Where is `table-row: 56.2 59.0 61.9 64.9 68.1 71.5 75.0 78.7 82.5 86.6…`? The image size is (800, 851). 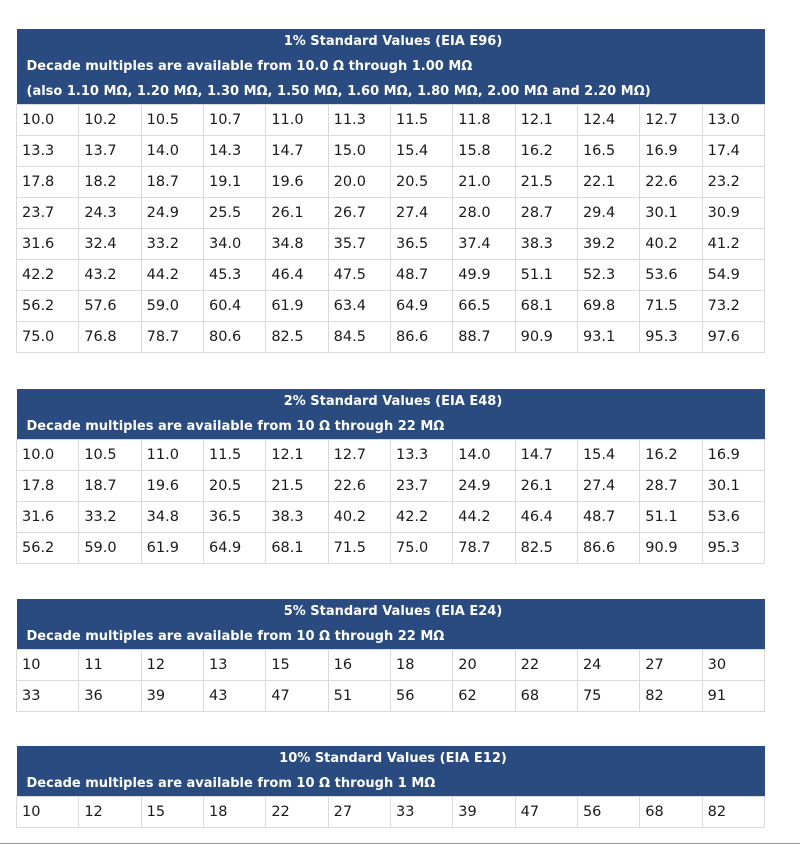
table-row: 56.2 59.0 61.9 64.9 68.1 71.5 75.0 78.7 82.5 86.6… is located at coordinates (390, 548).